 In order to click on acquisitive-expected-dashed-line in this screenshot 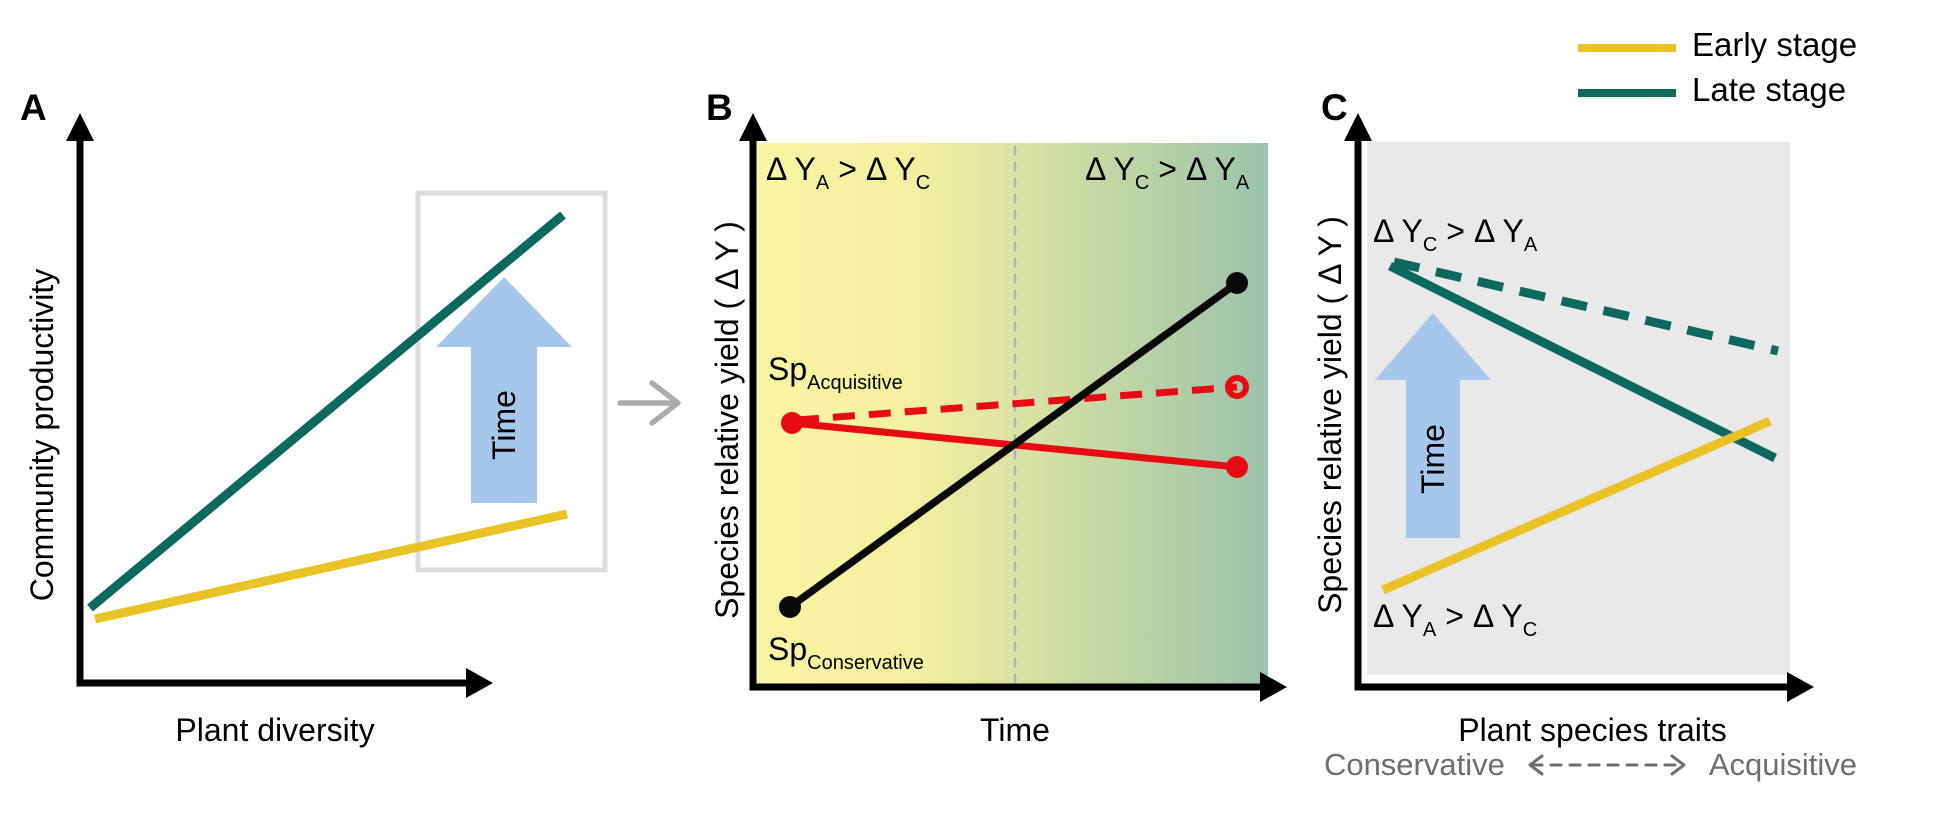, I will do `click(1017, 403)`.